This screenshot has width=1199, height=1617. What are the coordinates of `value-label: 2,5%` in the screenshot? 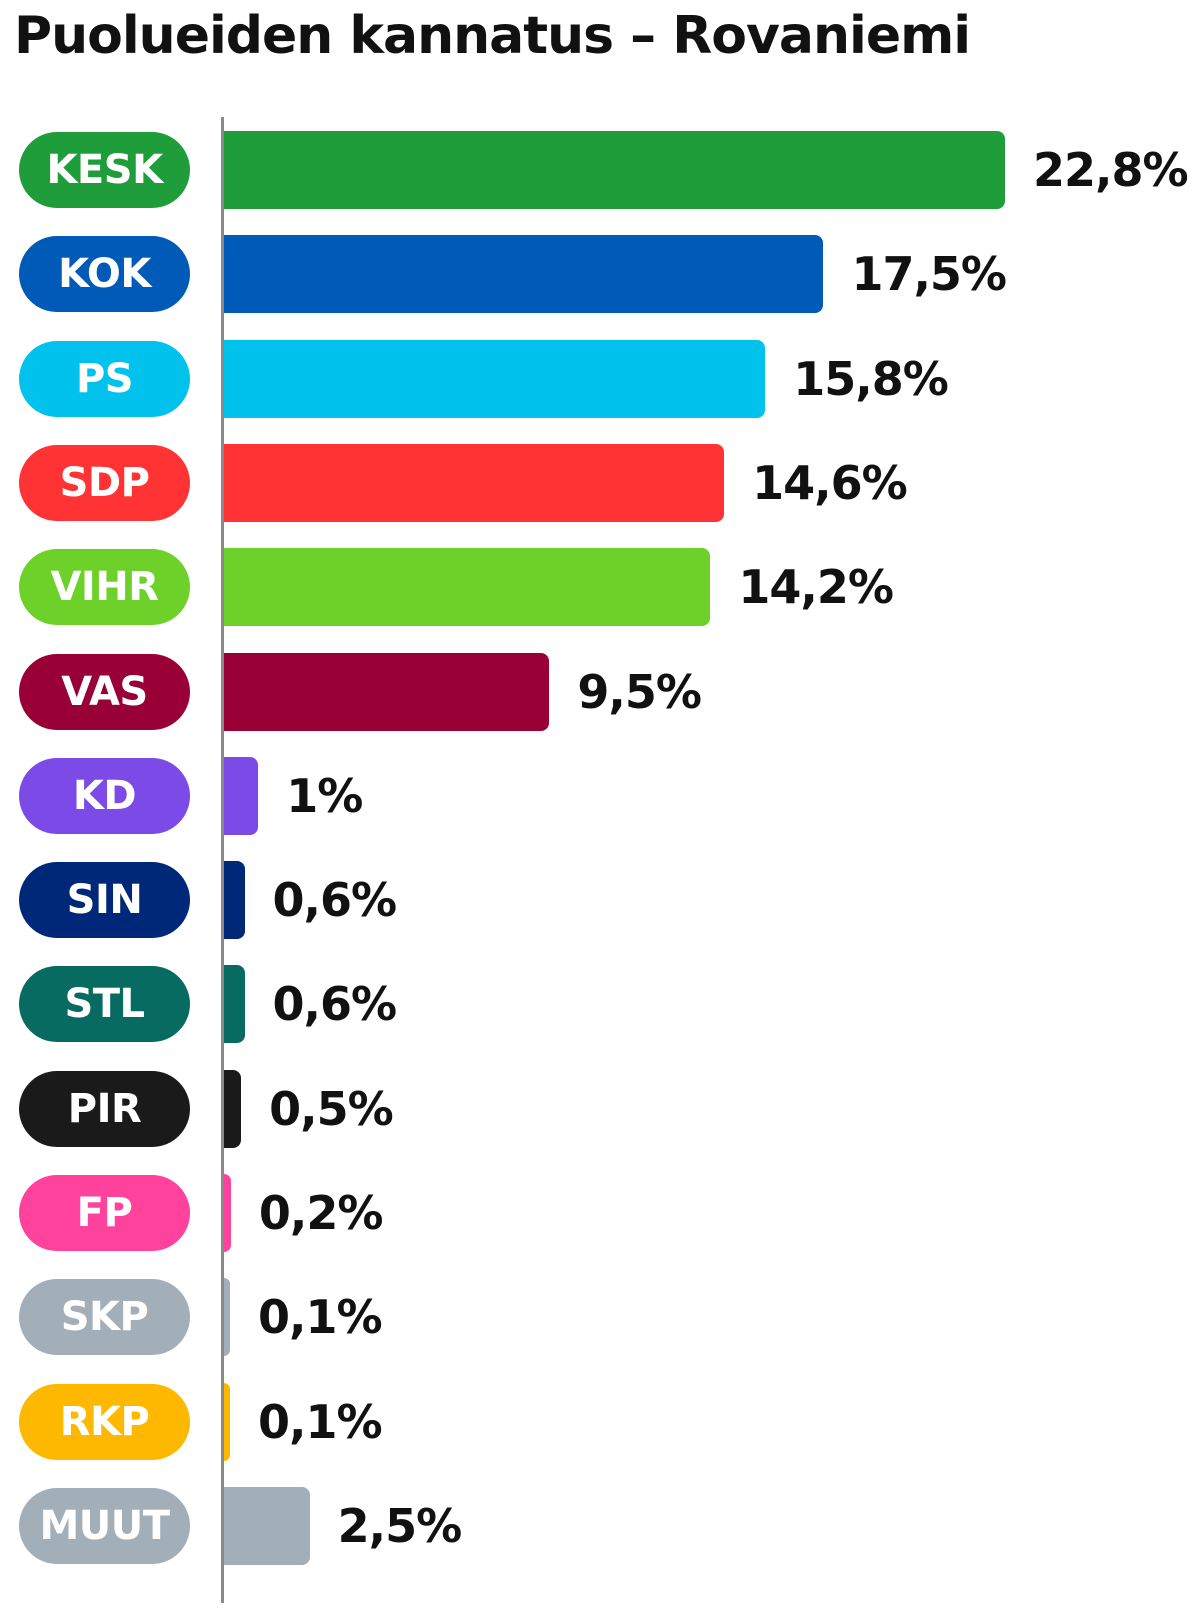 It's located at (400, 1526).